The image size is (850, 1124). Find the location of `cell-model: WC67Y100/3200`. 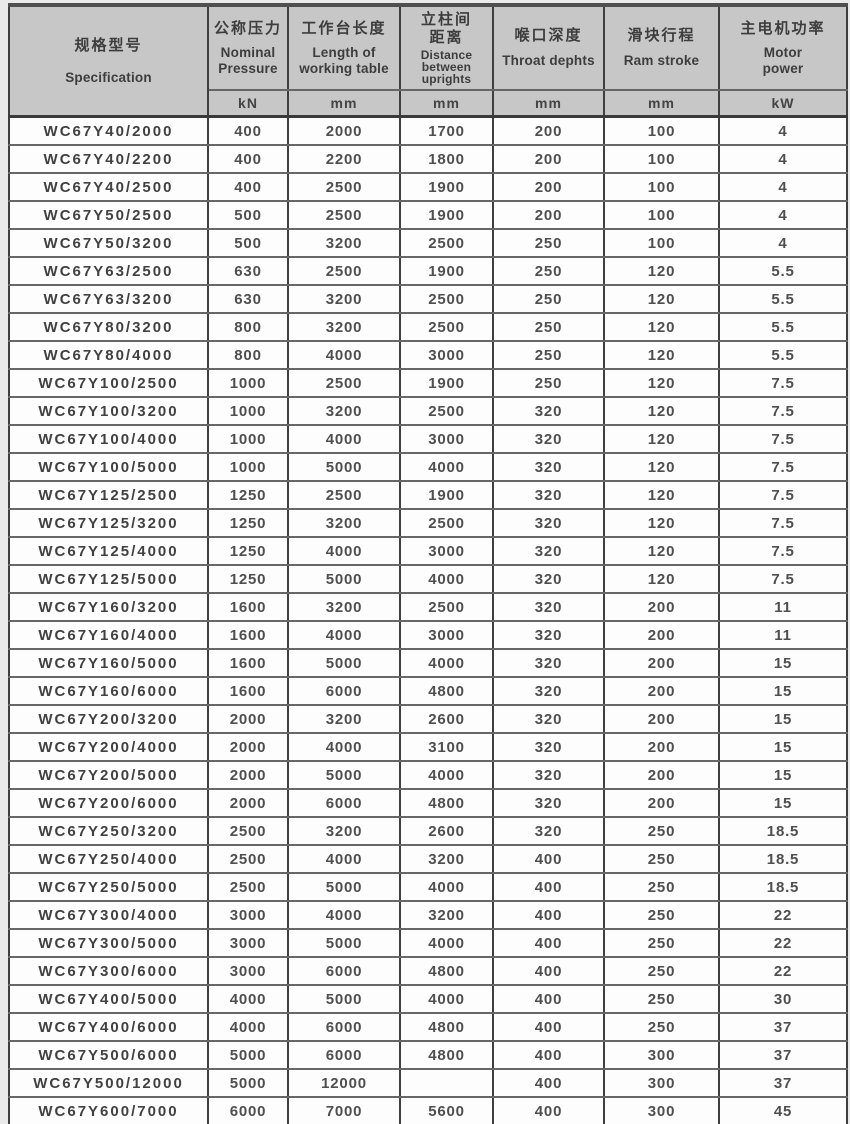

cell-model: WC67Y100/3200 is located at coordinates (108, 411).